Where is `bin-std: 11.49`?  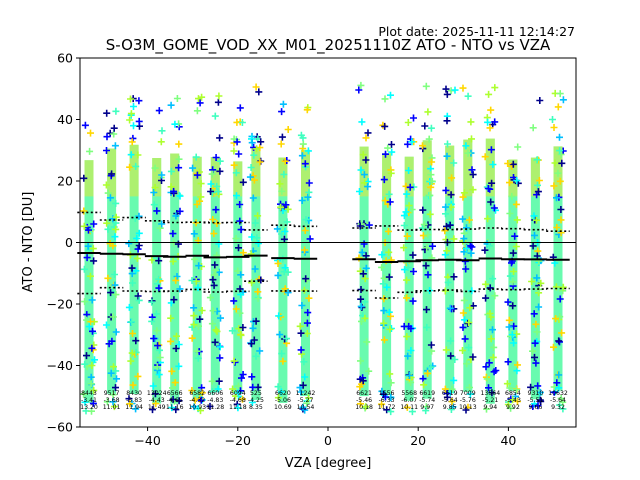
bin-std: 11.49 is located at coordinates (157, 407).